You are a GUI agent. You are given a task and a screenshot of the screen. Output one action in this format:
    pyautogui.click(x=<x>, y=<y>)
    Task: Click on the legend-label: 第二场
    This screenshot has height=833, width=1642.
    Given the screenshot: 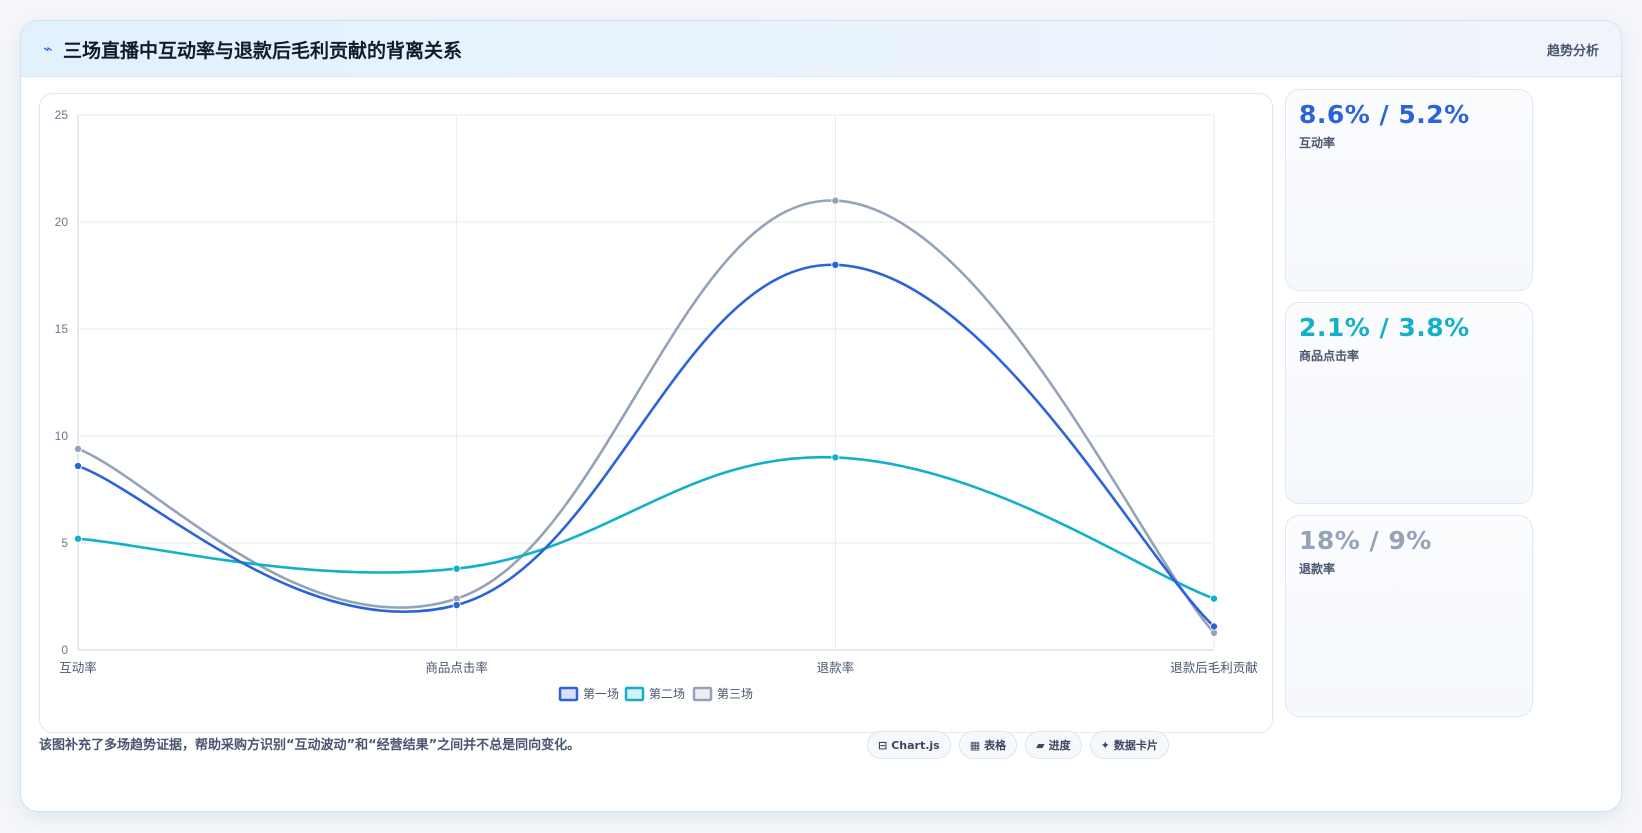 What is the action you would take?
    pyautogui.click(x=667, y=694)
    